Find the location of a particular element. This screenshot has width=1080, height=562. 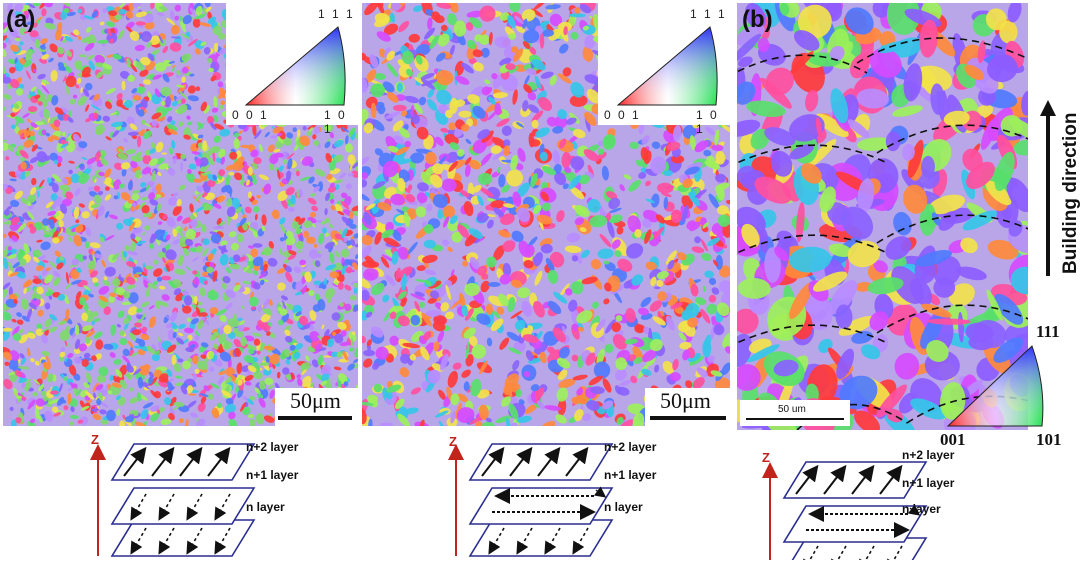

layer-label-n-2: n layer is located at coordinates (623, 507).